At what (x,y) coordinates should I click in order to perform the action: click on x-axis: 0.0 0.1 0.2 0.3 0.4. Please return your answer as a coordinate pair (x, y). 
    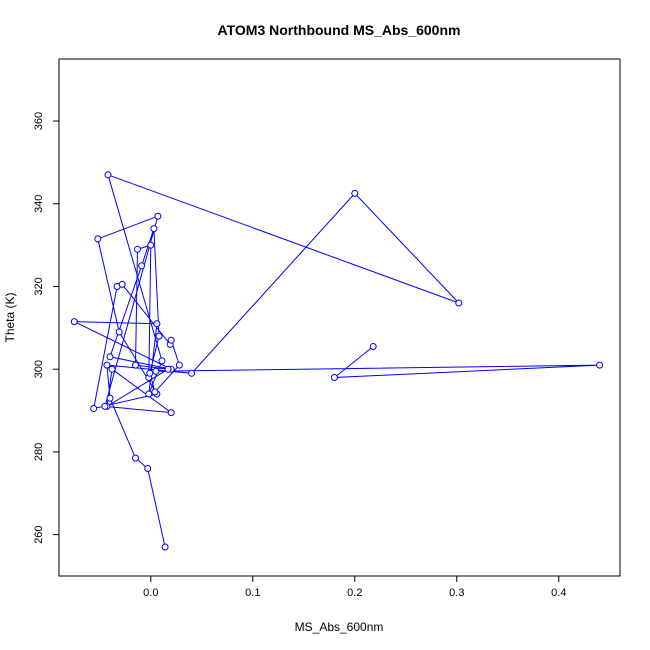
    Looking at the image, I should click on (354, 587).